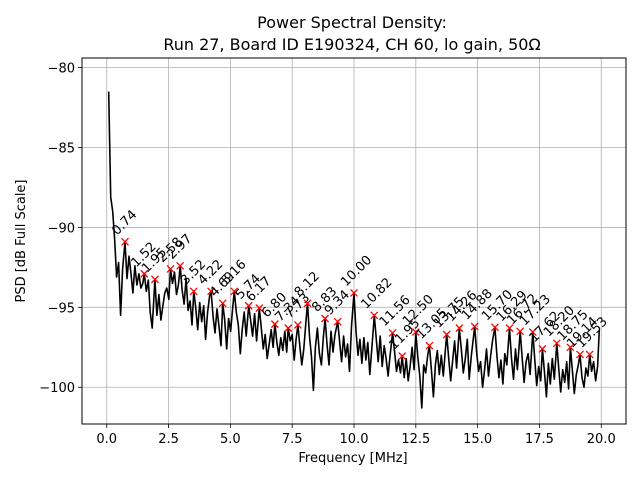 Image resolution: width=640 pixels, height=480 pixels. Describe the element at coordinates (61, 149) in the screenshot. I see `y-tick-label: −85` at that location.